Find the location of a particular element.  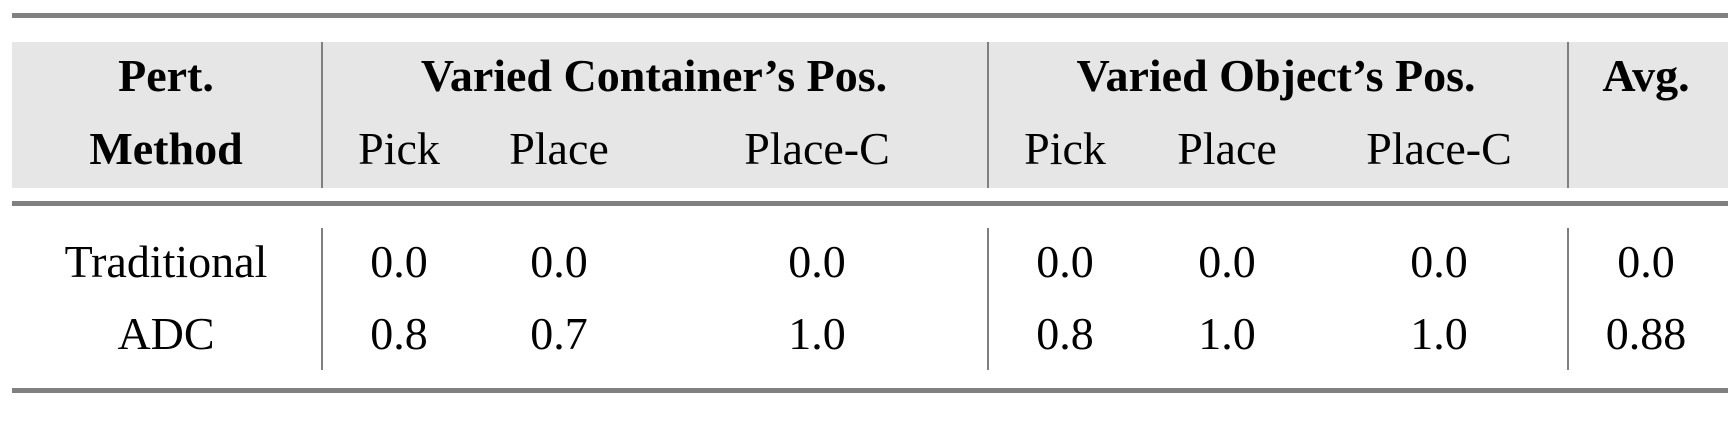

table-cell: 0.7 is located at coordinates (559, 333).